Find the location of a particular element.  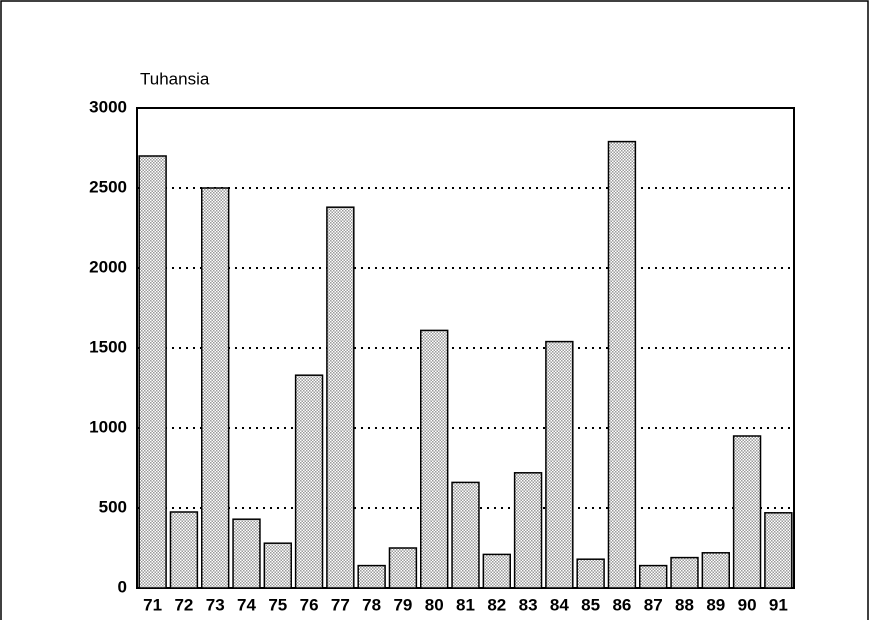

x-tick-label: 86 is located at coordinates (621, 604).